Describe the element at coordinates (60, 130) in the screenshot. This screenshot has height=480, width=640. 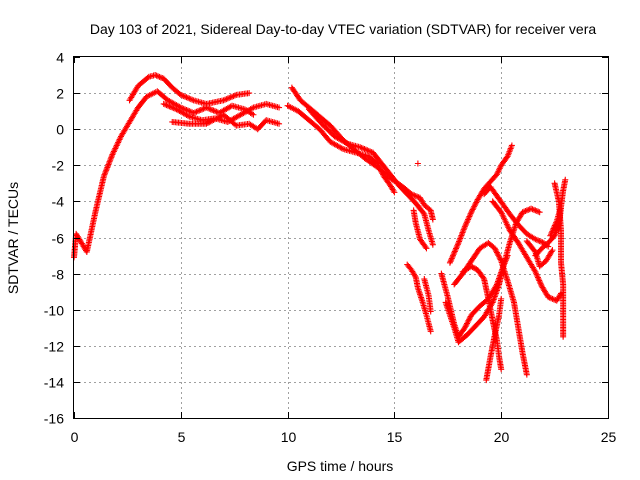
I see `y-tick-label: 0` at that location.